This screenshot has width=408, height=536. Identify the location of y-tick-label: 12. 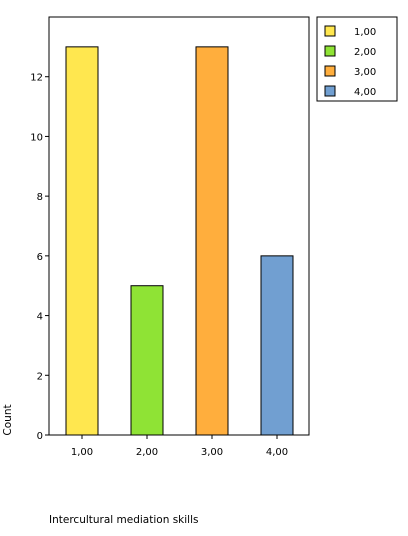
(36, 78).